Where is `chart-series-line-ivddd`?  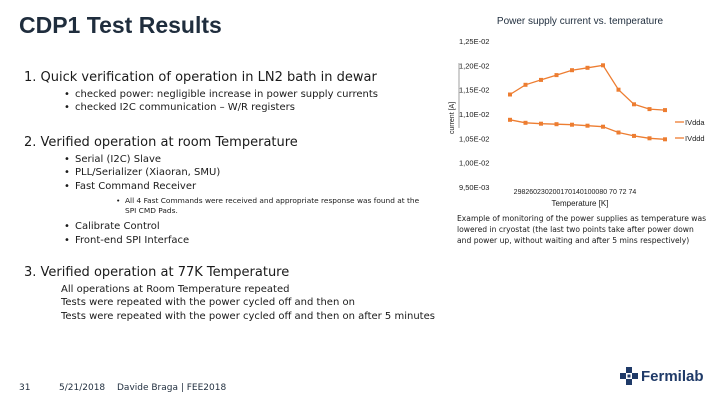 chart-series-line-ivddd is located at coordinates (587, 129).